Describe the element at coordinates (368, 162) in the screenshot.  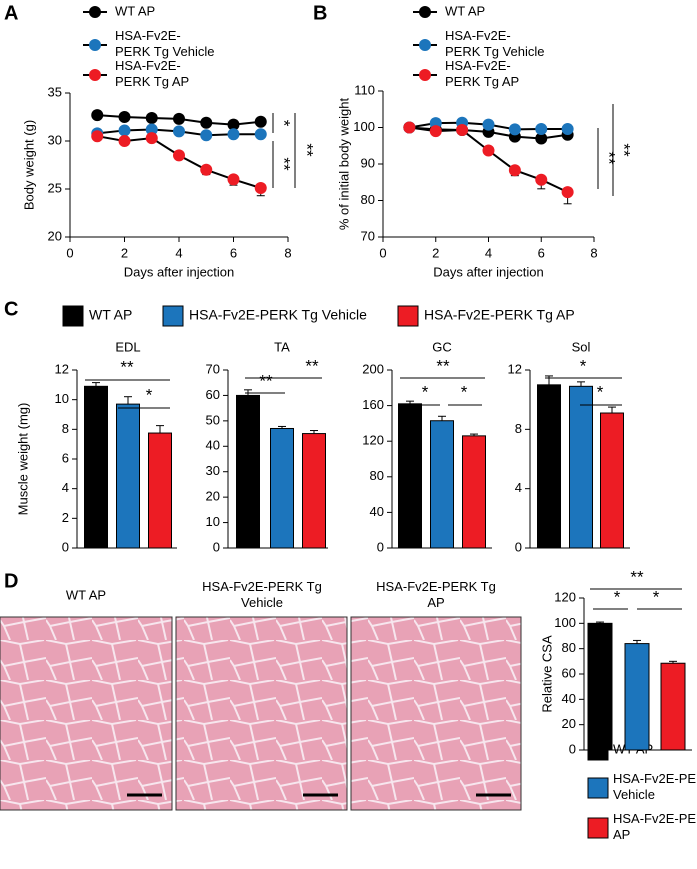
I see `y-tick-label: 90` at that location.